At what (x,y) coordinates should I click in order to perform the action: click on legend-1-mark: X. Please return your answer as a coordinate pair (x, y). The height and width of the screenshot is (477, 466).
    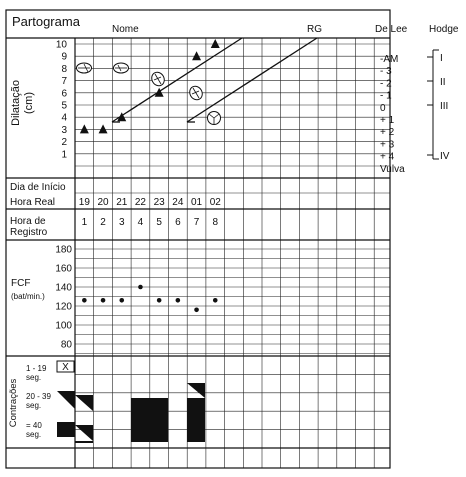
    Looking at the image, I should click on (65, 367).